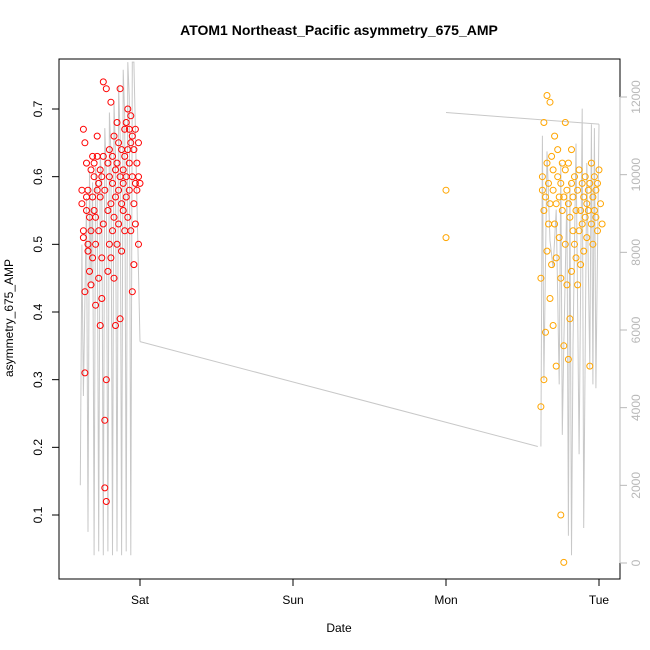  What do you see at coordinates (38, 244) in the screenshot?
I see `y-tick-label: 0.5` at bounding box center [38, 244].